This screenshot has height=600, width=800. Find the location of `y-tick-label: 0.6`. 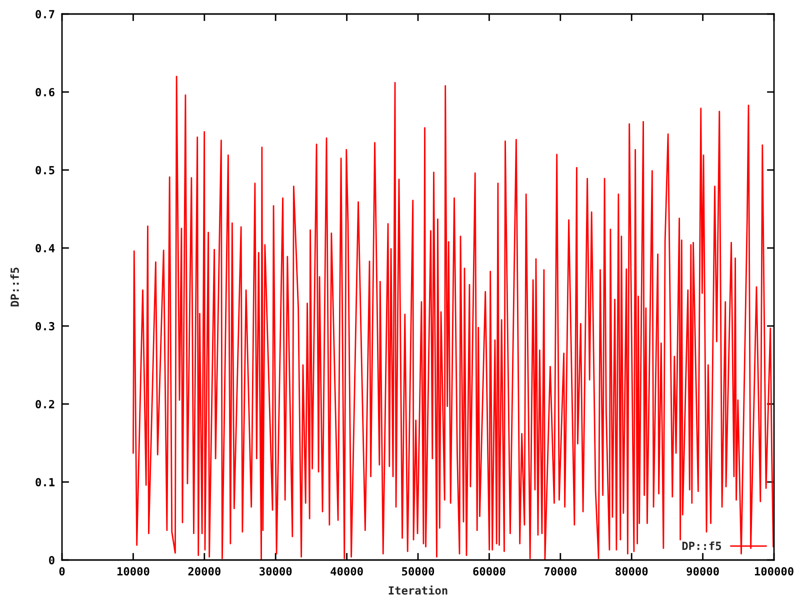

y-tick-label: 0.6 is located at coordinates (45, 92).